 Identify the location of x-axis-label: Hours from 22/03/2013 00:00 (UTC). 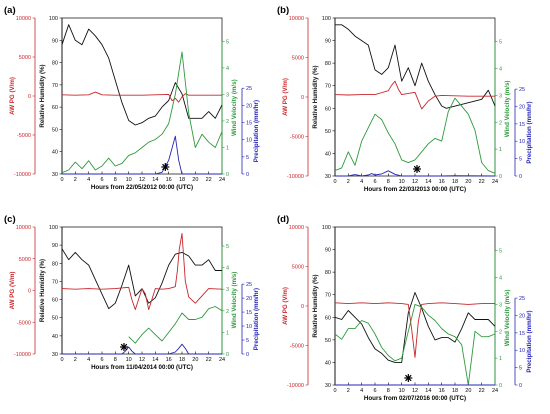
(415, 189).